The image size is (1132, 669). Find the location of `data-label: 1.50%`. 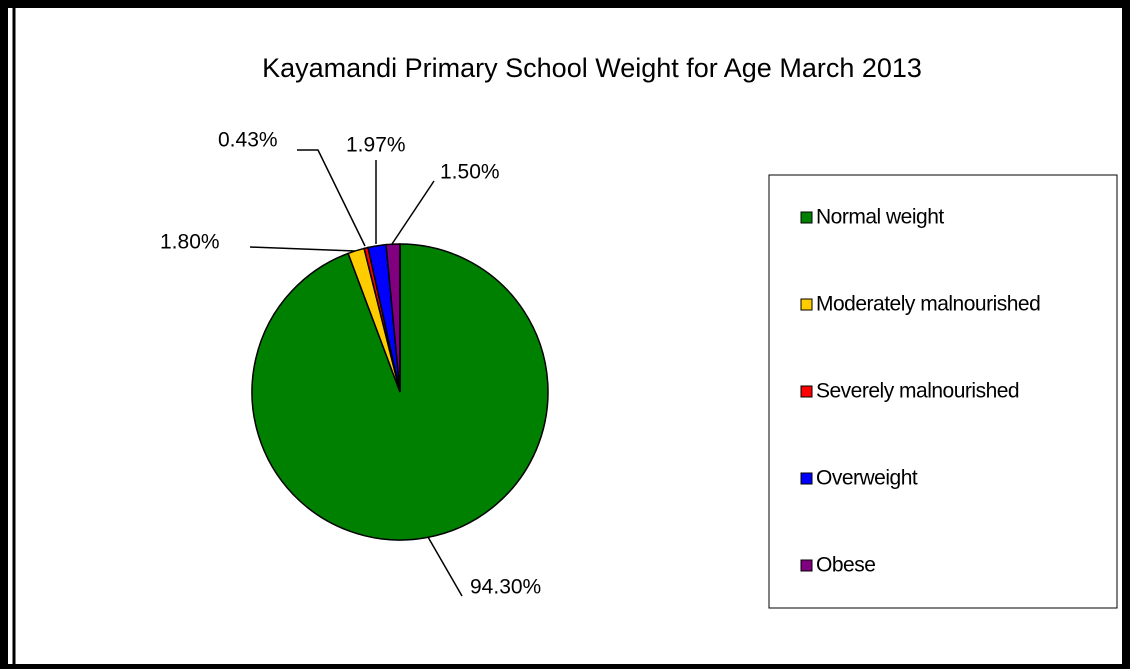

data-label: 1.50% is located at coordinates (470, 172).